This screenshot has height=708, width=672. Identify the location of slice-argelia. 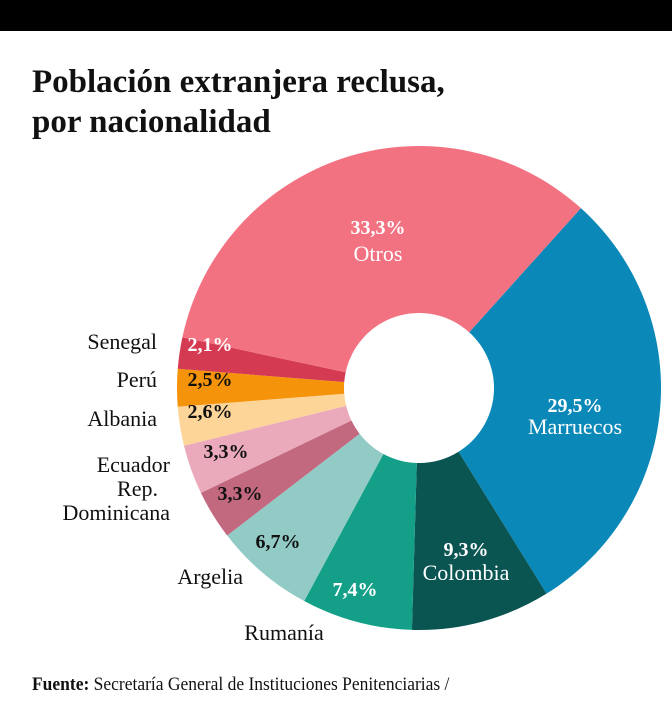
(305, 517).